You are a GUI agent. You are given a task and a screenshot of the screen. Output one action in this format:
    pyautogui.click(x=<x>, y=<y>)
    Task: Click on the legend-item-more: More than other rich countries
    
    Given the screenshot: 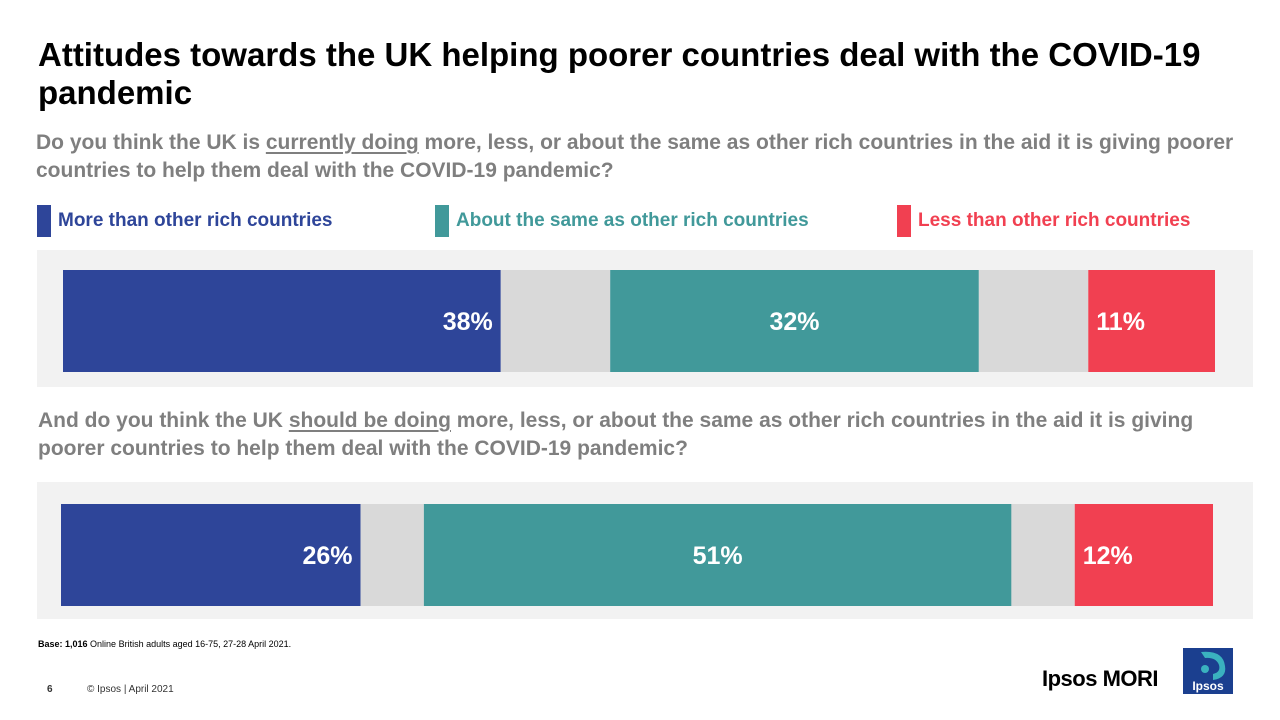 What is the action you would take?
    pyautogui.click(x=184, y=221)
    